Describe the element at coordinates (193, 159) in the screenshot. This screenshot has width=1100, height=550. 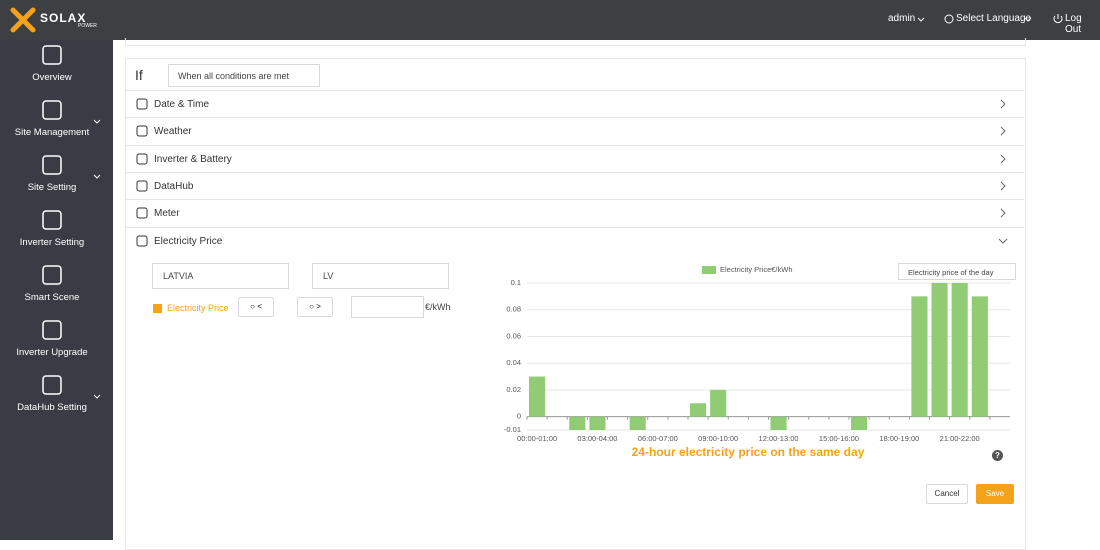
I see `row-label: Inverter & Battery` at that location.